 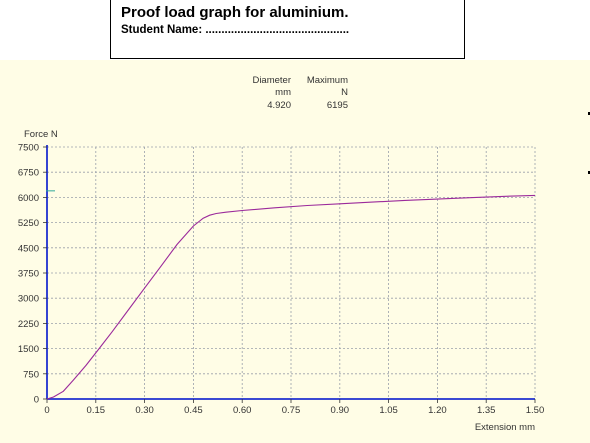 What do you see at coordinates (337, 105) in the screenshot?
I see `summary-col-value: 6195` at bounding box center [337, 105].